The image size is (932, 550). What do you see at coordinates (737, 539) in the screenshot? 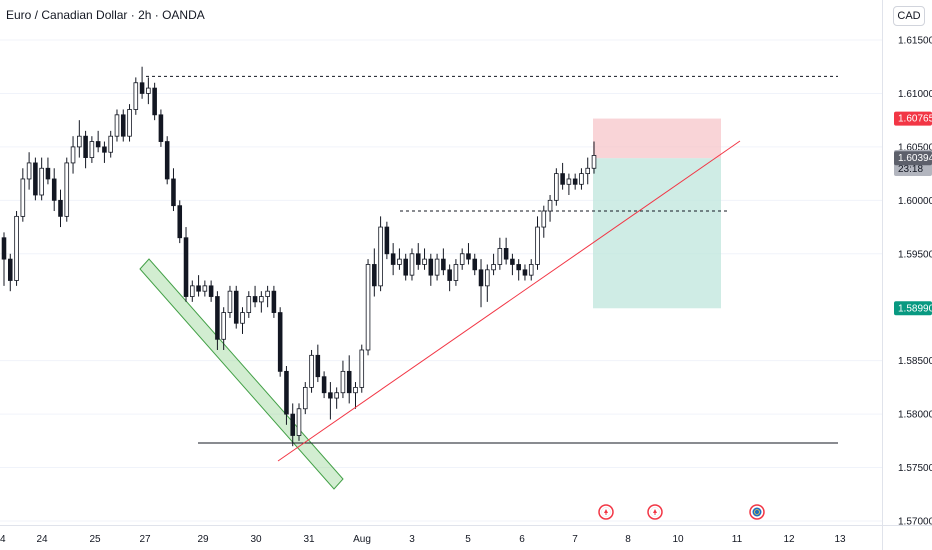
I see `time-tick-label: 11` at bounding box center [737, 539].